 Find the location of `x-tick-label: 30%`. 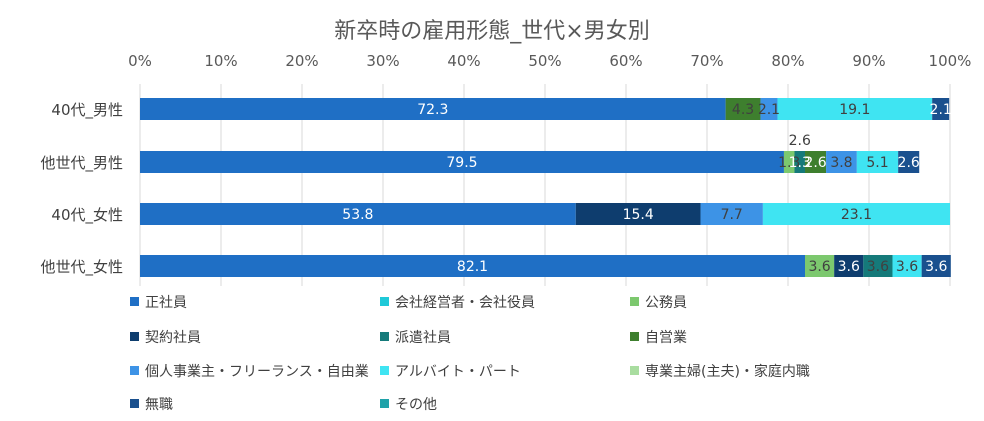

x-tick-label: 30% is located at coordinates (382, 61).